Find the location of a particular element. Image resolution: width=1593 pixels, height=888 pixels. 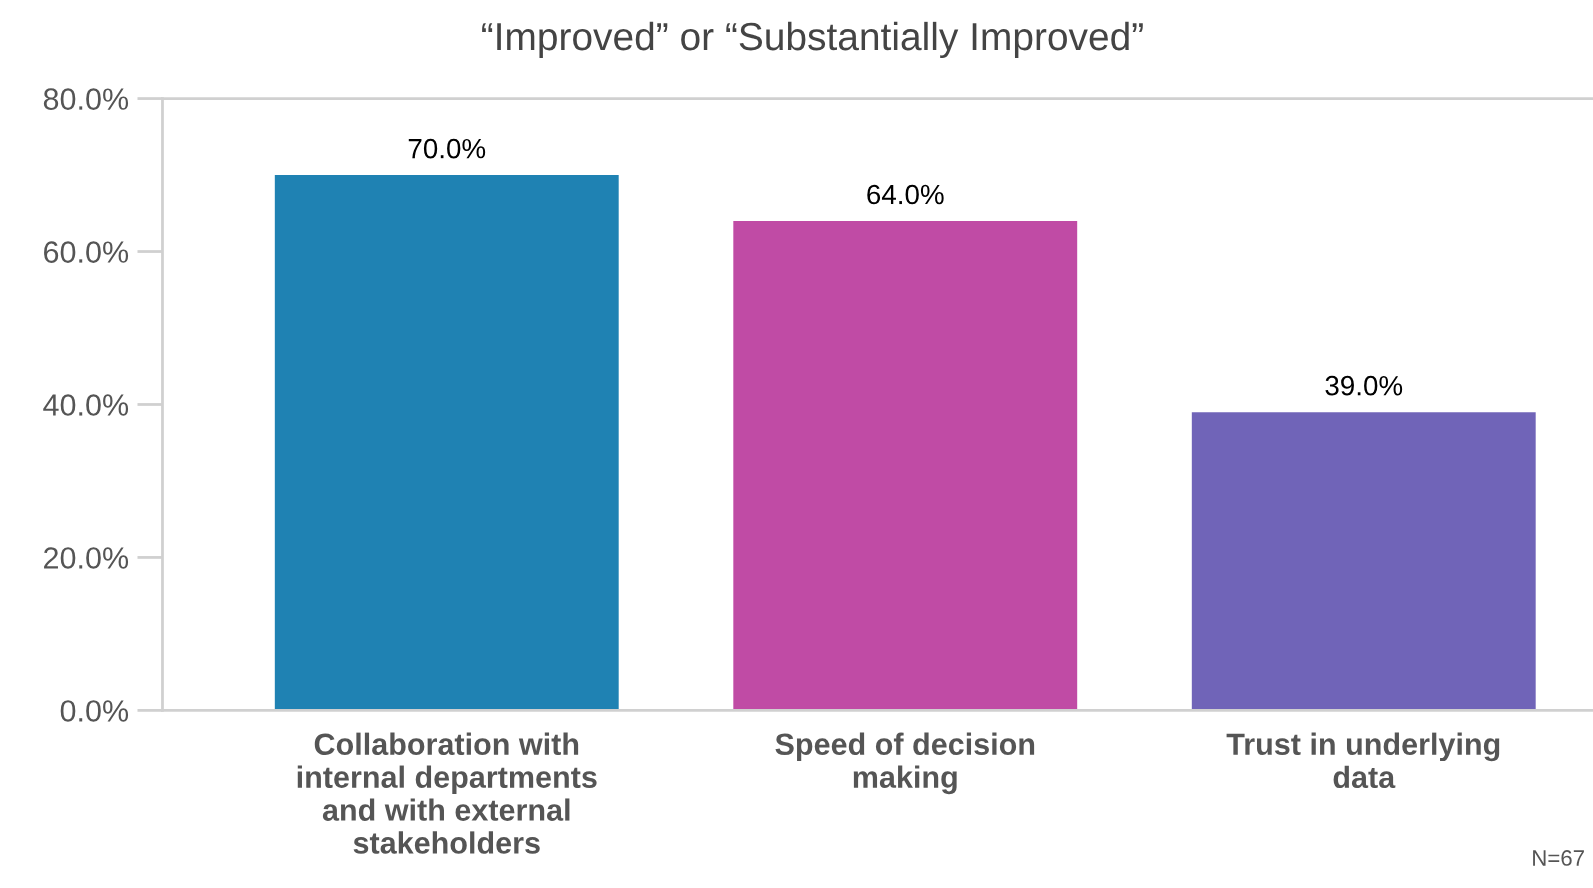

x-tick-label: Trust in underlying data is located at coordinates (1363, 760).